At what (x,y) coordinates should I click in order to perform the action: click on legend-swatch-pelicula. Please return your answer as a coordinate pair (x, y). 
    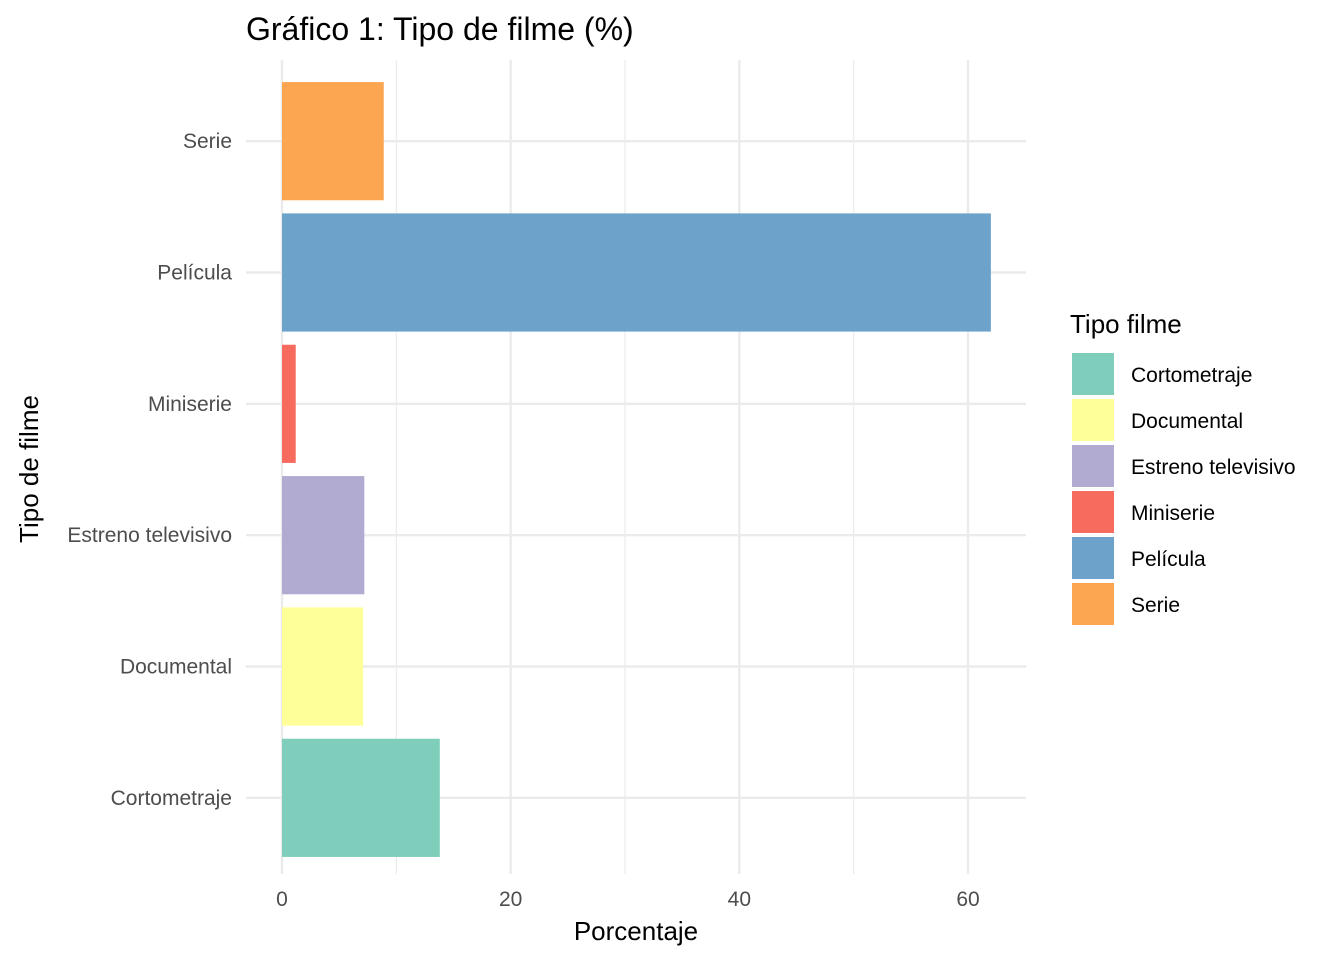
    Looking at the image, I should click on (1093, 558).